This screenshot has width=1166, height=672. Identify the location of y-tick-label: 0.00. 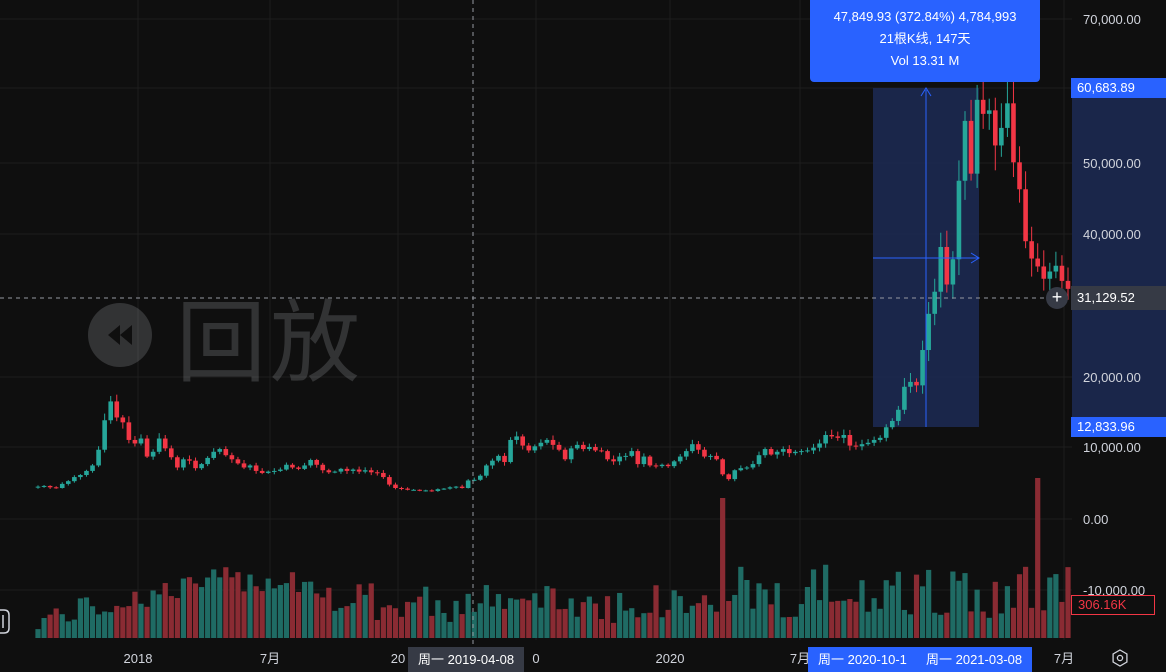
(1095, 519).